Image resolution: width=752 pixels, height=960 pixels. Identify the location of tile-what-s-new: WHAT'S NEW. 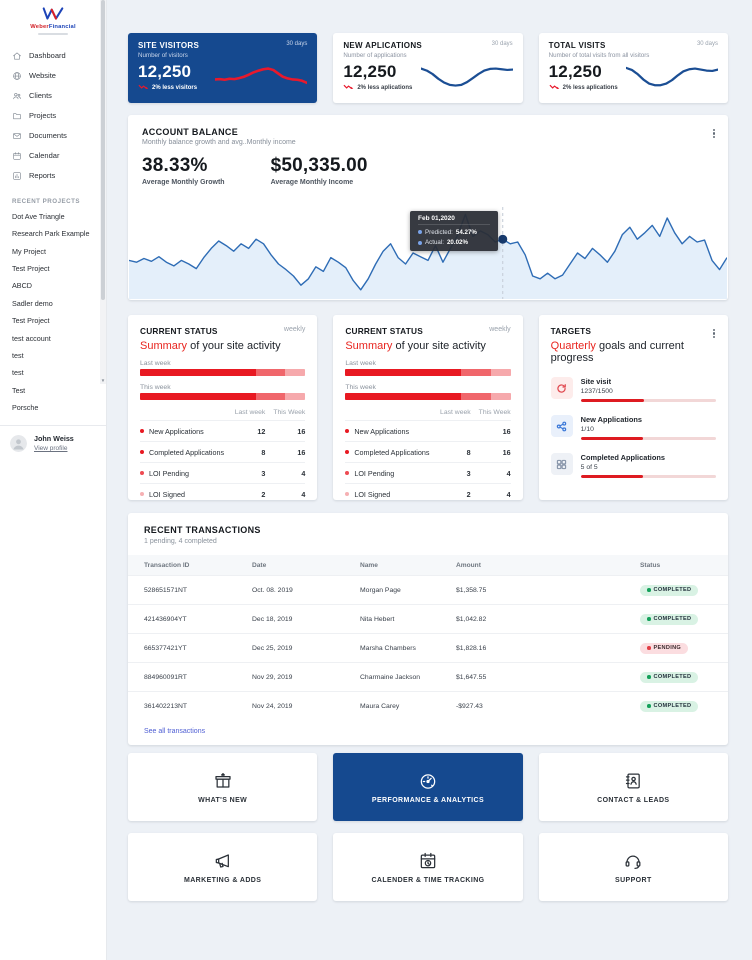
(223, 787).